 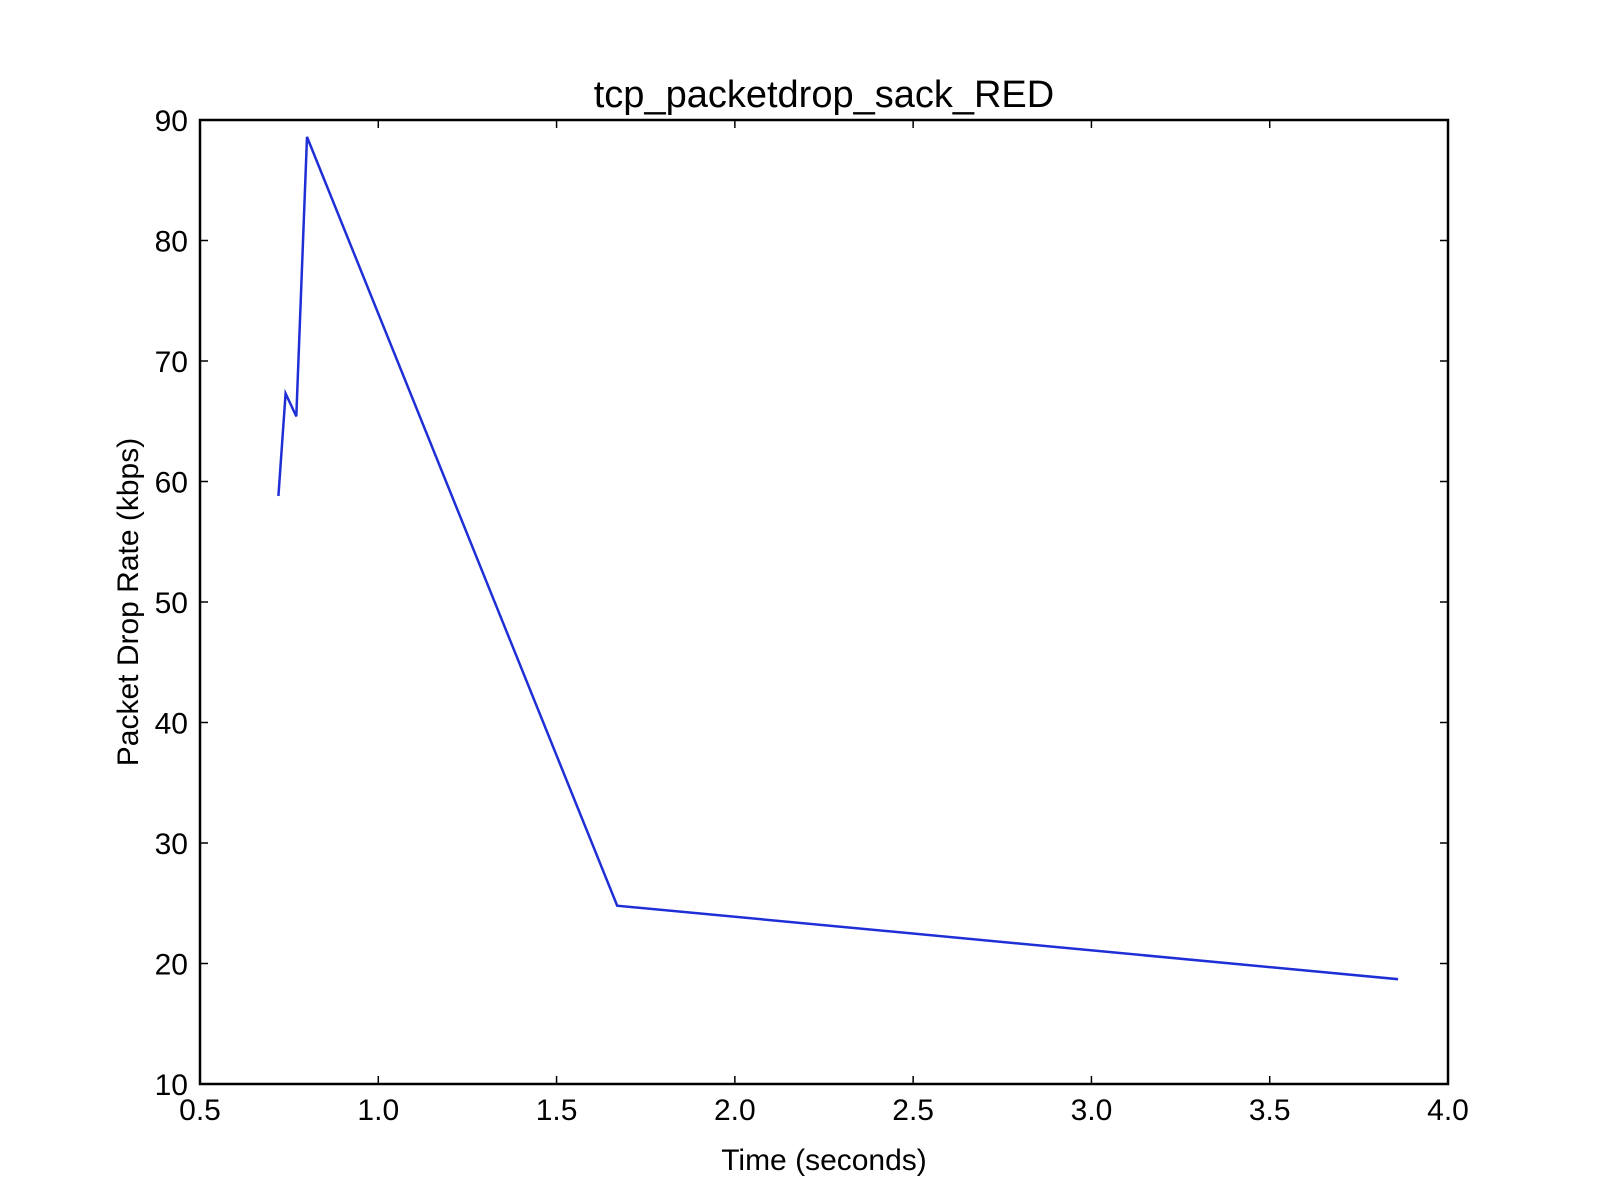 I want to click on x-tick-label: 2.0, so click(x=735, y=1110).